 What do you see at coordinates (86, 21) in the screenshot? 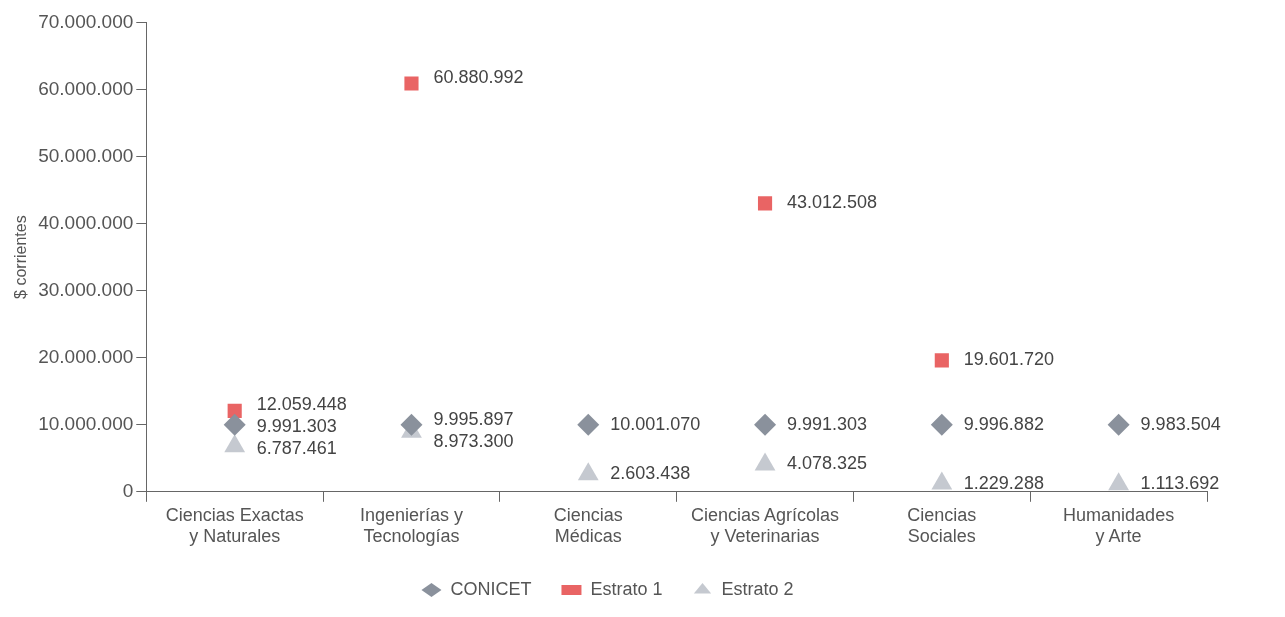
I see `y-tick-label: 70.000.000` at bounding box center [86, 21].